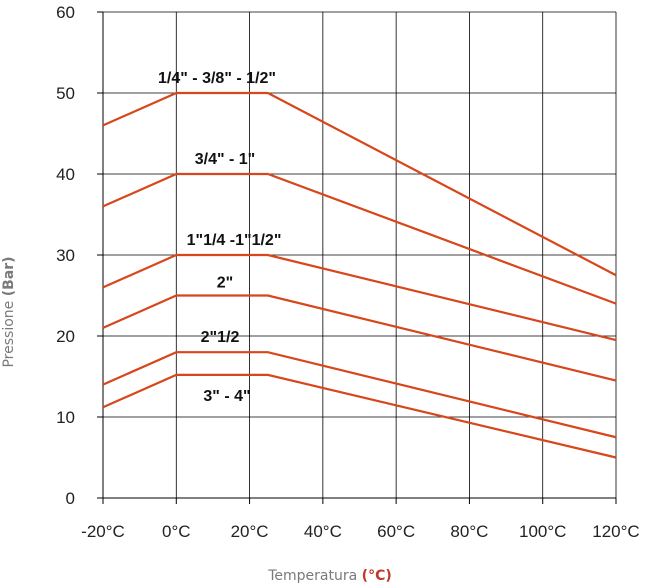  I want to click on y-tick-label: 0, so click(70, 498).